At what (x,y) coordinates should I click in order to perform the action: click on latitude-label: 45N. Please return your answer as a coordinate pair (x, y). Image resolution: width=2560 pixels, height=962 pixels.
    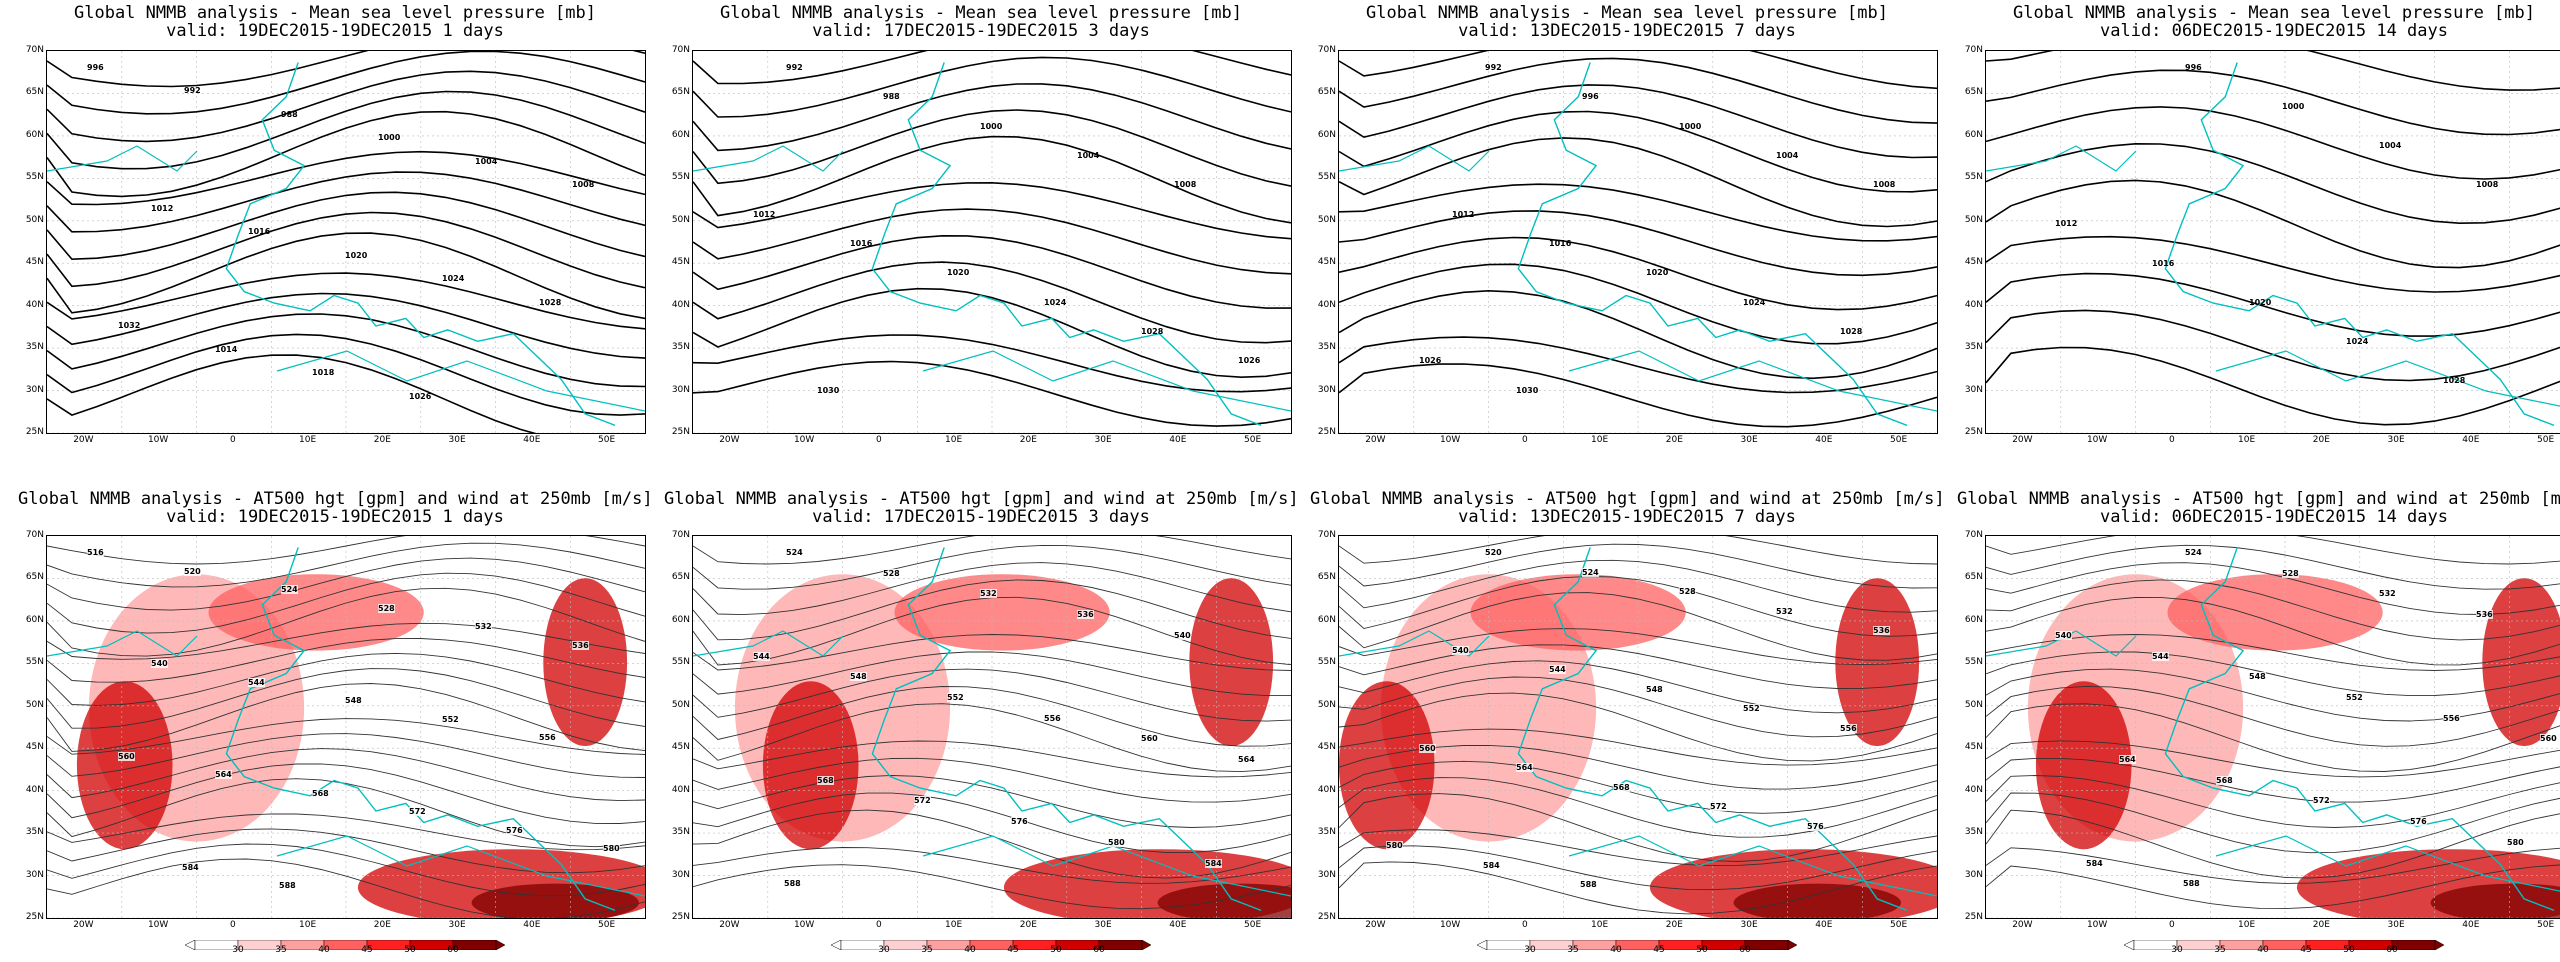
    Looking at the image, I should click on (1326, 262).